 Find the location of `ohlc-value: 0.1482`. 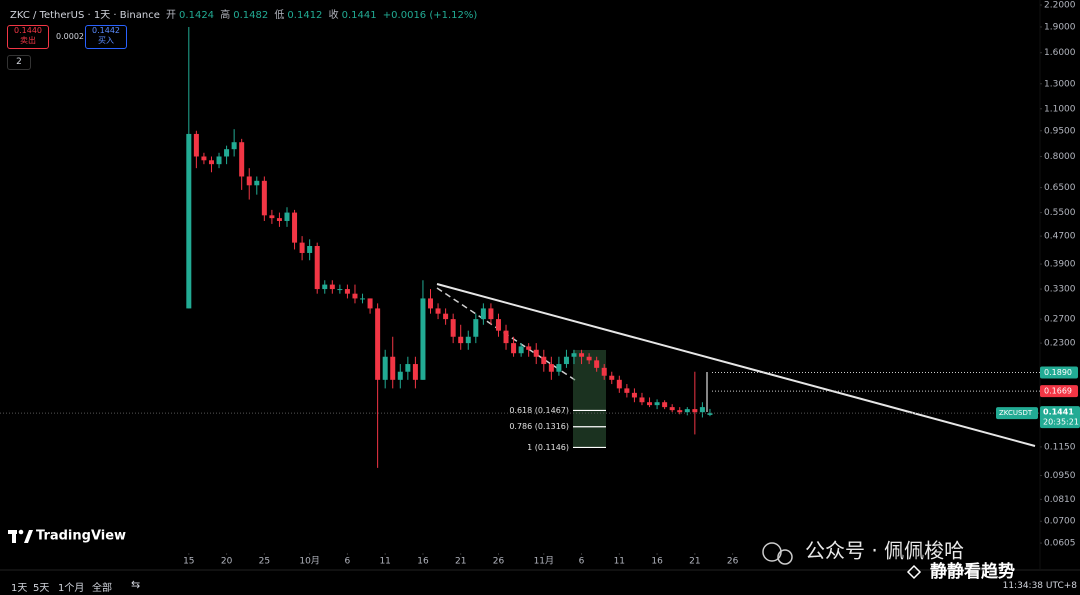

ohlc-value: 0.1482 is located at coordinates (251, 15).